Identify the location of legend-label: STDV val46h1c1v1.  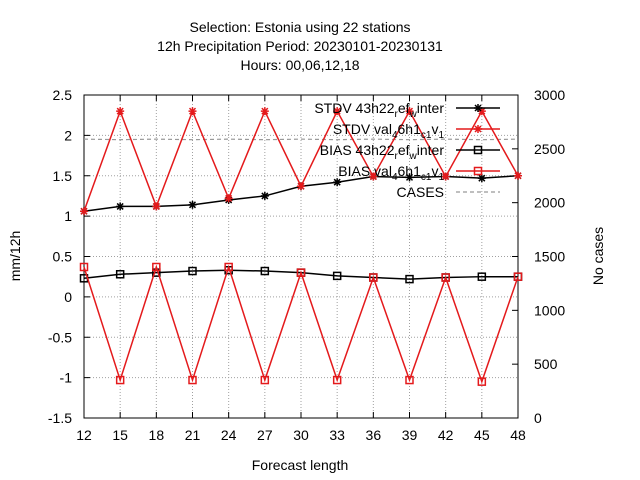
(389, 131).